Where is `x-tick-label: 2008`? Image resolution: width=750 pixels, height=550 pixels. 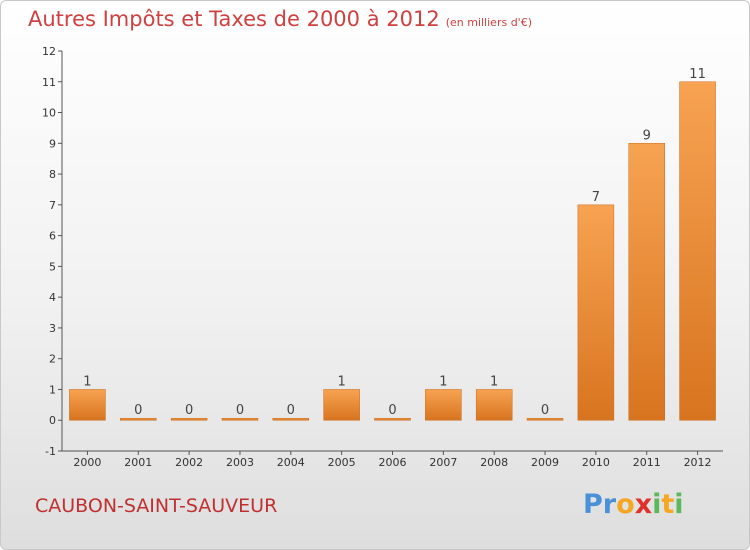 x-tick-label: 2008 is located at coordinates (494, 462).